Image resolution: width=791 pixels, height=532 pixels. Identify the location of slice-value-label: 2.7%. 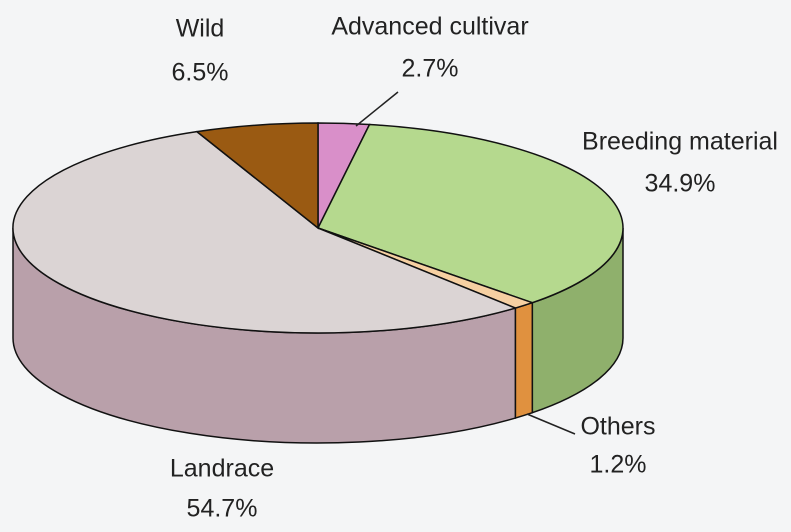
(430, 69).